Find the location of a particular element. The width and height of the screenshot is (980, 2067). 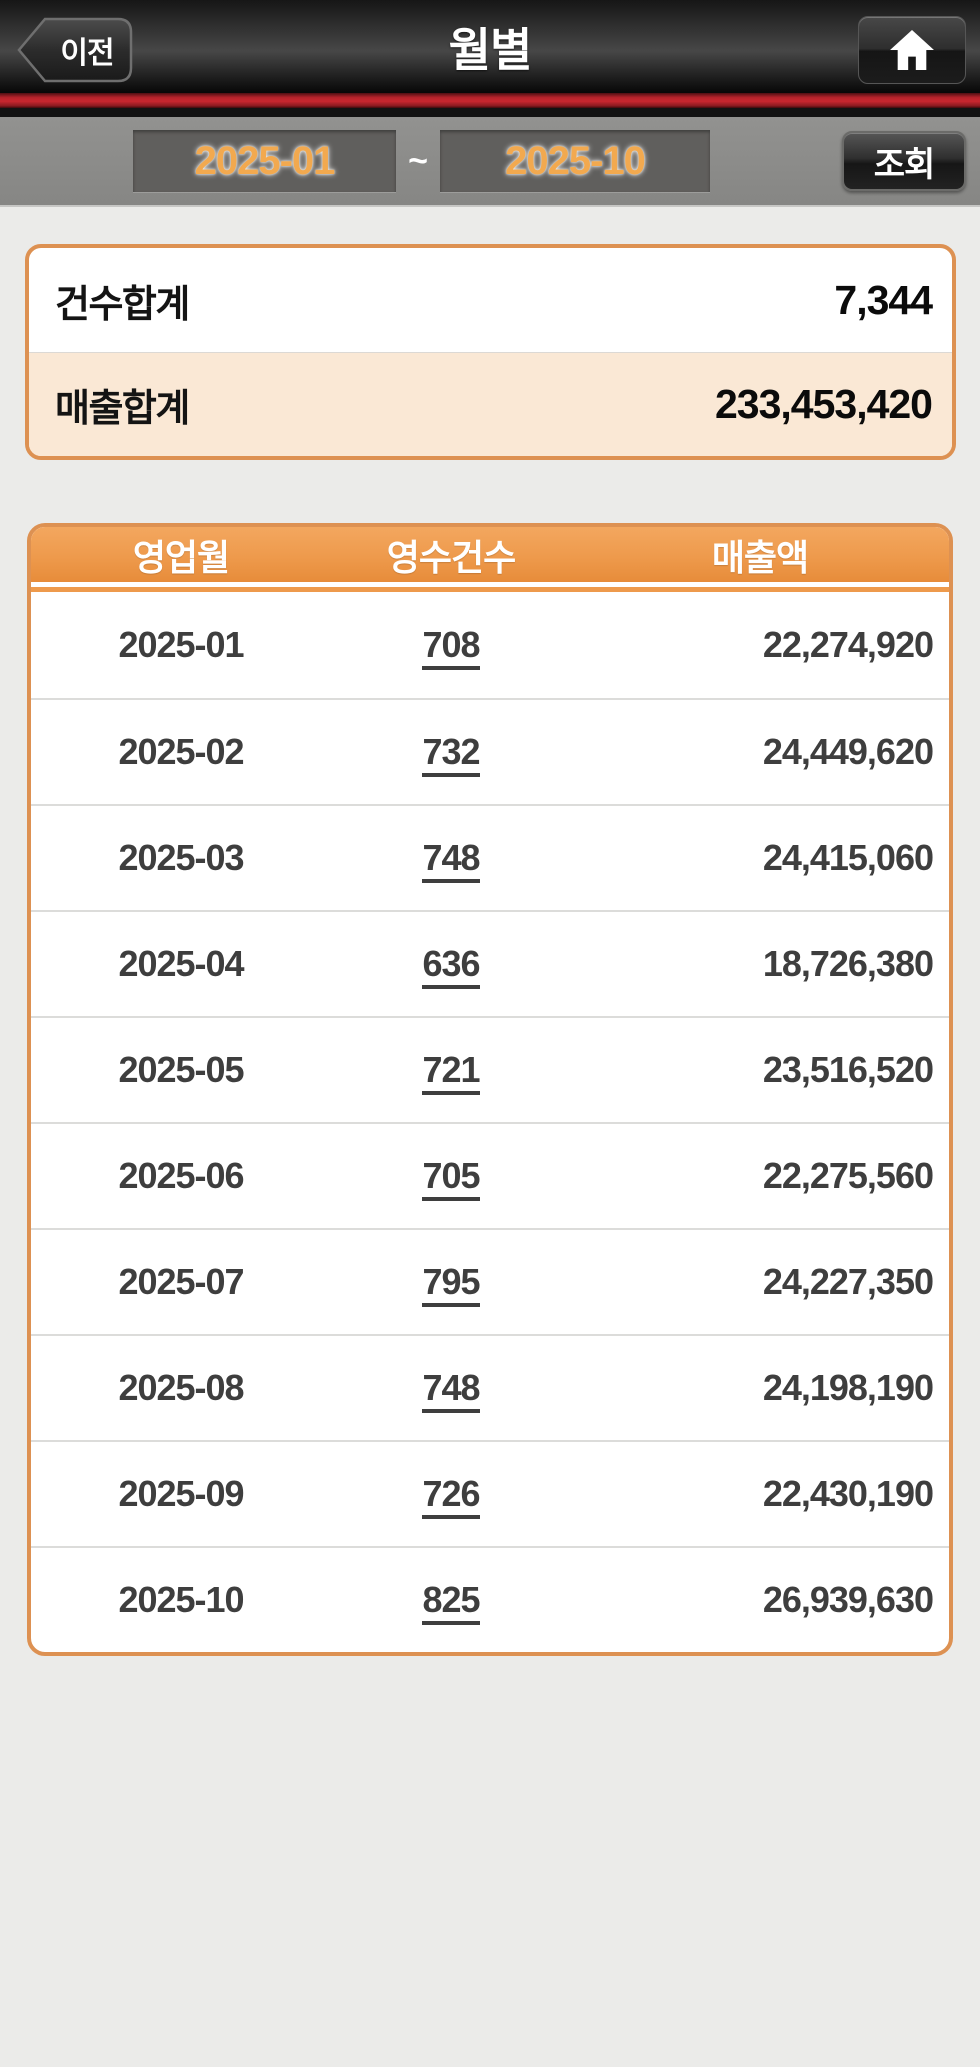

table-row: 2025-05 721 23,516,520 is located at coordinates (490, 1069).